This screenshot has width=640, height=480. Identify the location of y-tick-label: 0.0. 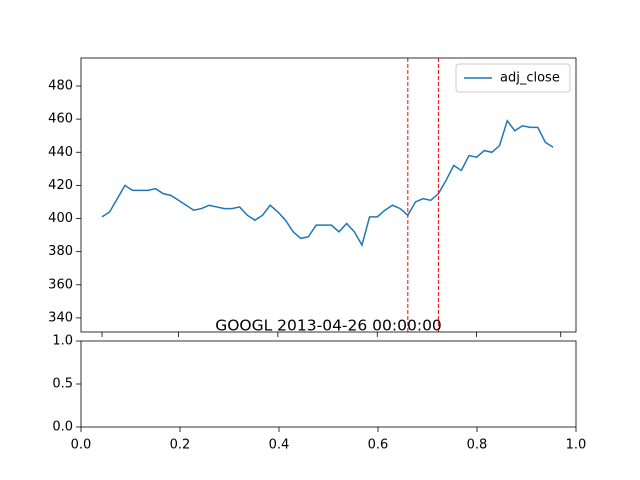
(62, 427).